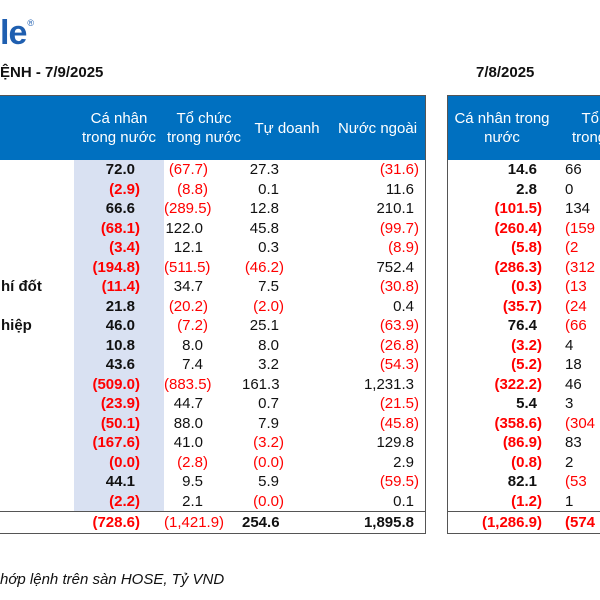 The width and height of the screenshot is (600, 600). Describe the element at coordinates (212, 170) in the screenshot. I see `table-row: 72.0 (67.7) 27.3 (31.6)` at that location.